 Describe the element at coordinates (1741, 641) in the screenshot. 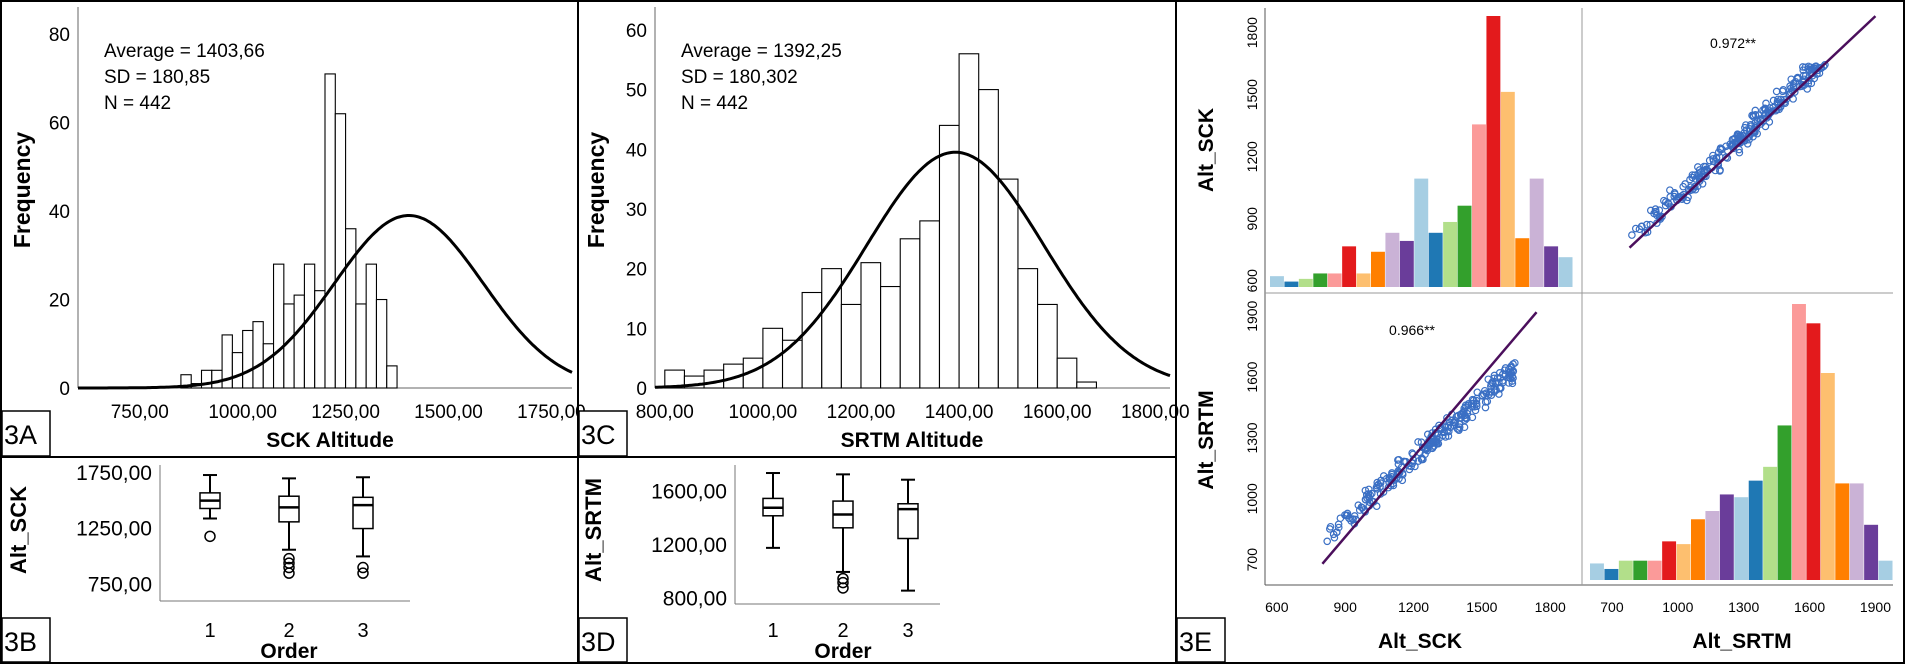

I see `x-axis-label-srtm: Alt_SRTM` at that location.